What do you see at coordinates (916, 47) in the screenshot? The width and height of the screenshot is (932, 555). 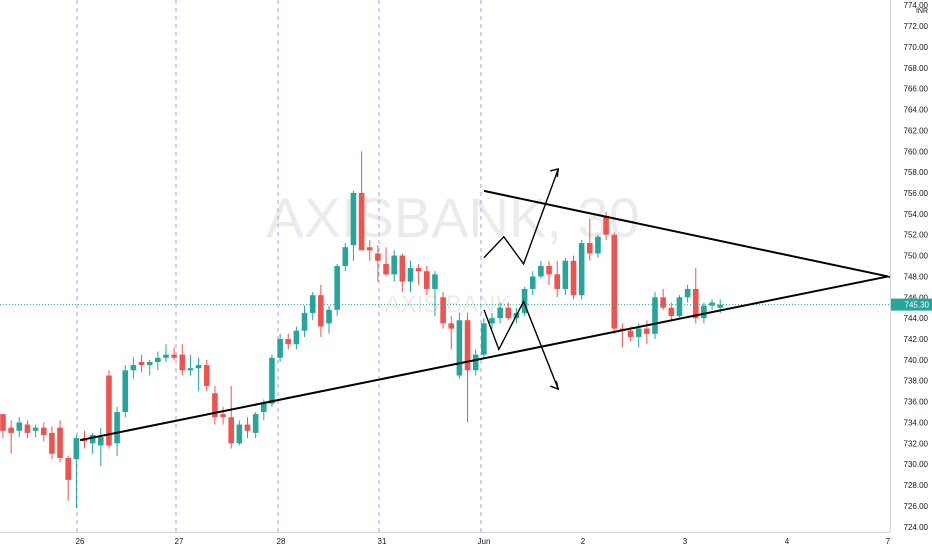 I see `price-tick-label: 770.00` at bounding box center [916, 47].